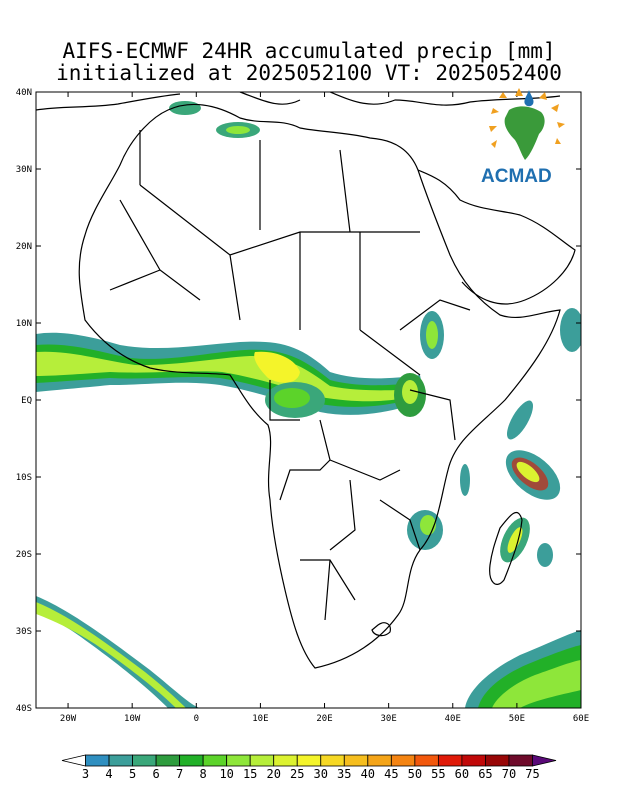 The height and width of the screenshot is (800, 618). What do you see at coordinates (298, 101) in the screenshot?
I see `europe-coastline` at bounding box center [298, 101].